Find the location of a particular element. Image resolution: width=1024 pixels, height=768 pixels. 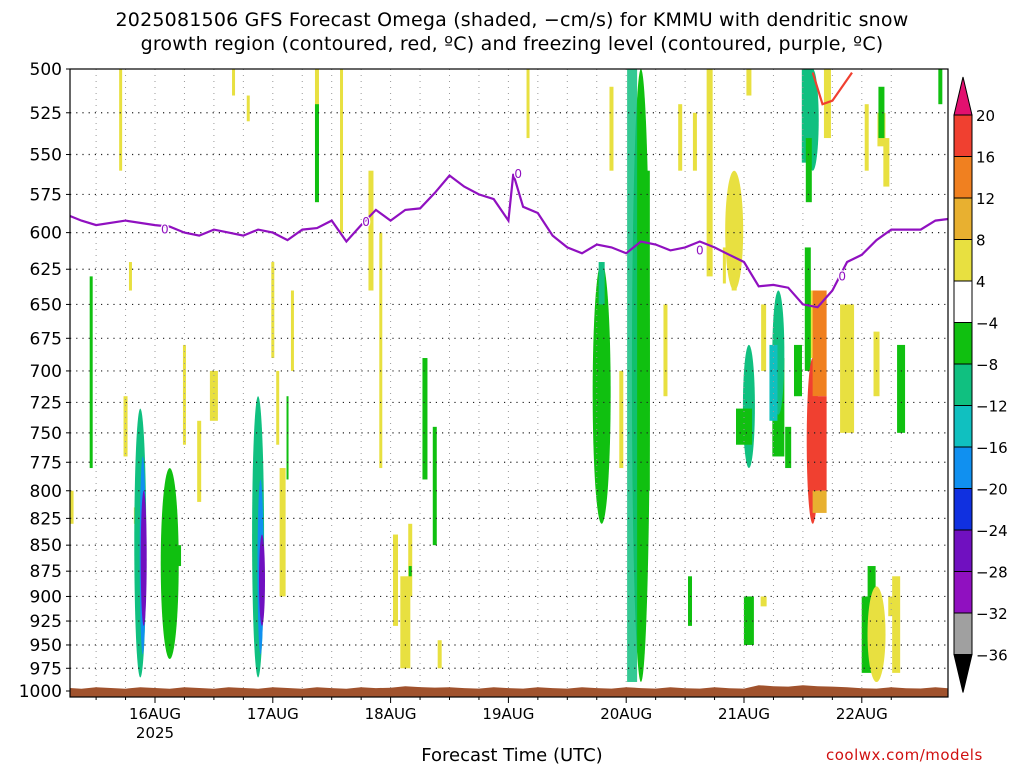

omega-teal-19aug is located at coordinates (601, 283).